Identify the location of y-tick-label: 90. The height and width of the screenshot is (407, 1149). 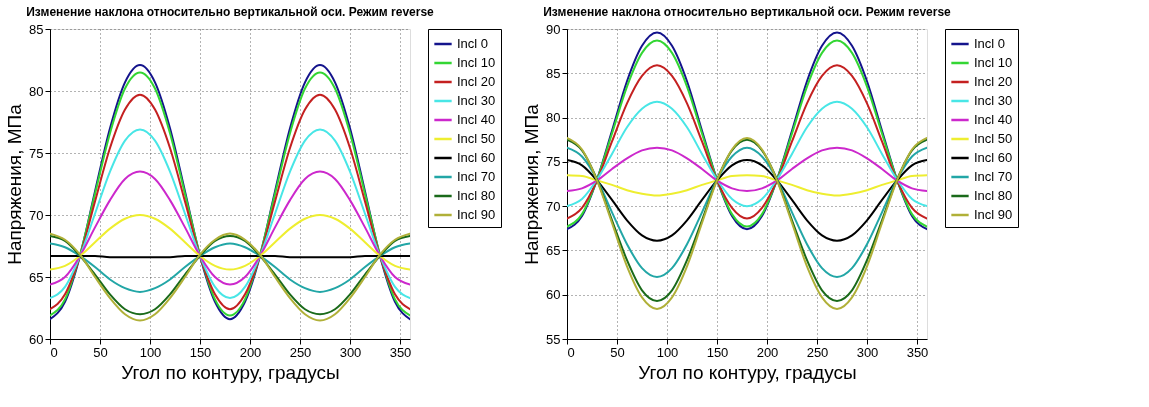
(553, 29).